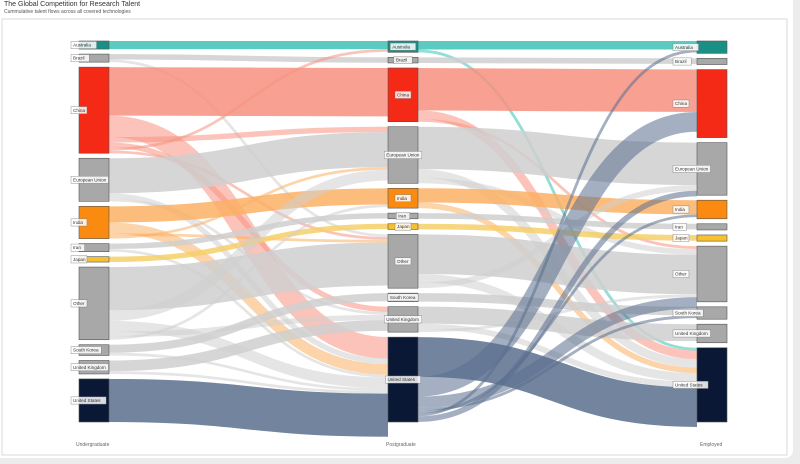 The height and width of the screenshot is (464, 800). Describe the element at coordinates (712, 103) in the screenshot. I see `node-employed-china` at that location.